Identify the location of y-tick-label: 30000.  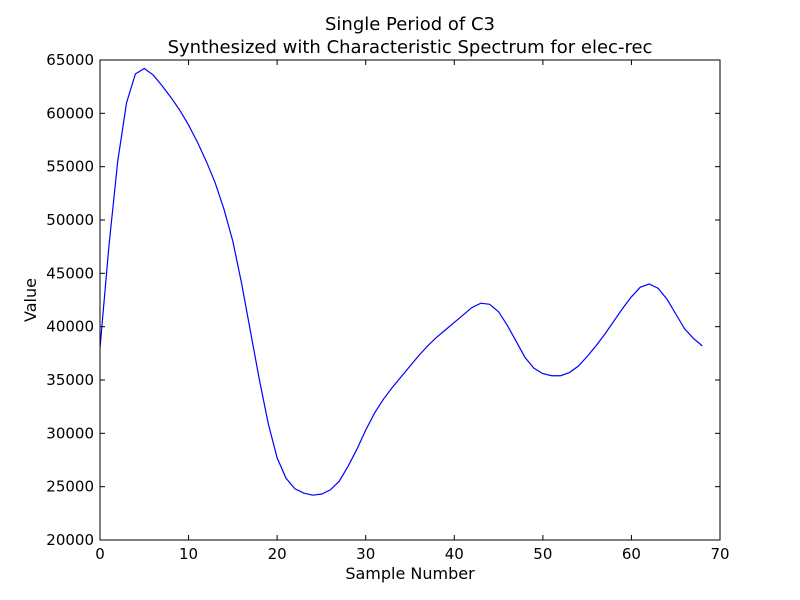
(70, 433).